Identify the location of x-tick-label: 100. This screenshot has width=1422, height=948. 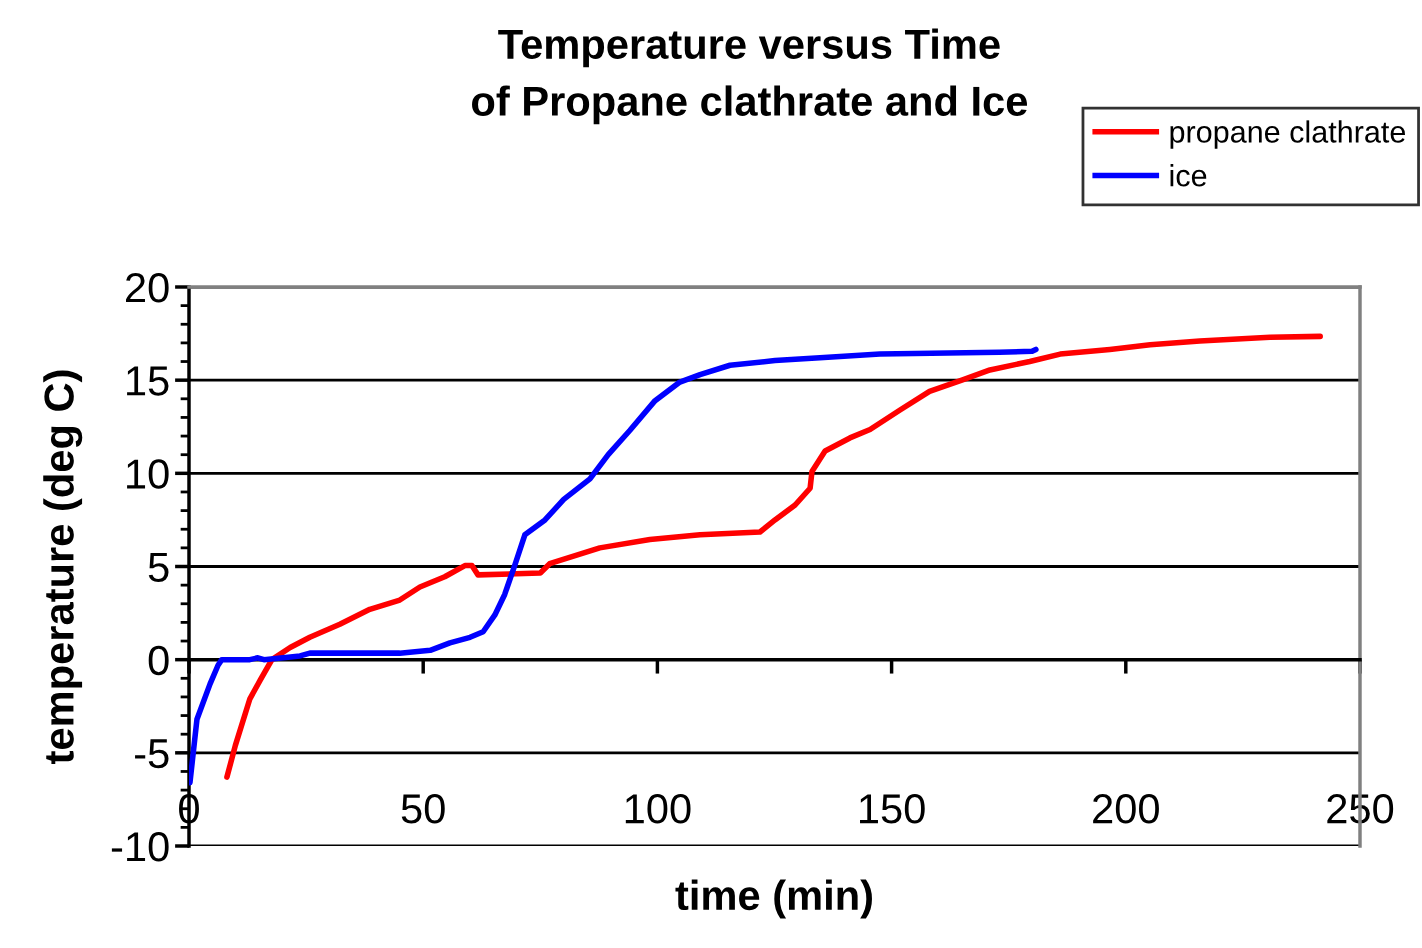
(658, 809).